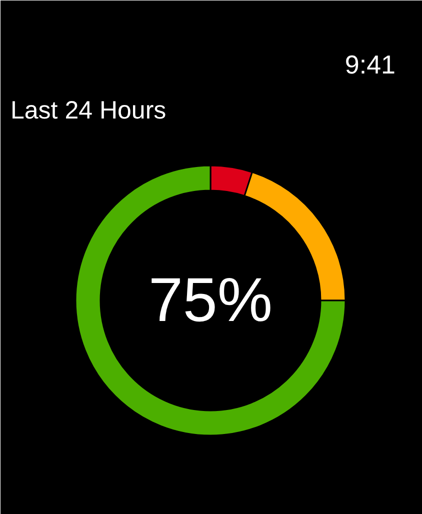  What do you see at coordinates (370, 65) in the screenshot?
I see `text: 9:41` at bounding box center [370, 65].